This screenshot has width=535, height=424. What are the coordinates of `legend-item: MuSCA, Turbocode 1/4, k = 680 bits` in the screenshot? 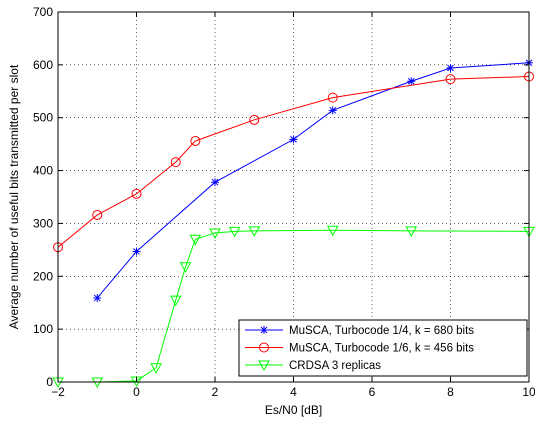 It's located at (359, 331).